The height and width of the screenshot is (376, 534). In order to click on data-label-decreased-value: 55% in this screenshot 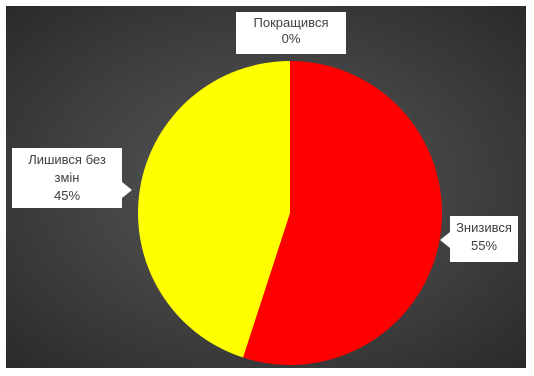, I will do `click(484, 245)`.